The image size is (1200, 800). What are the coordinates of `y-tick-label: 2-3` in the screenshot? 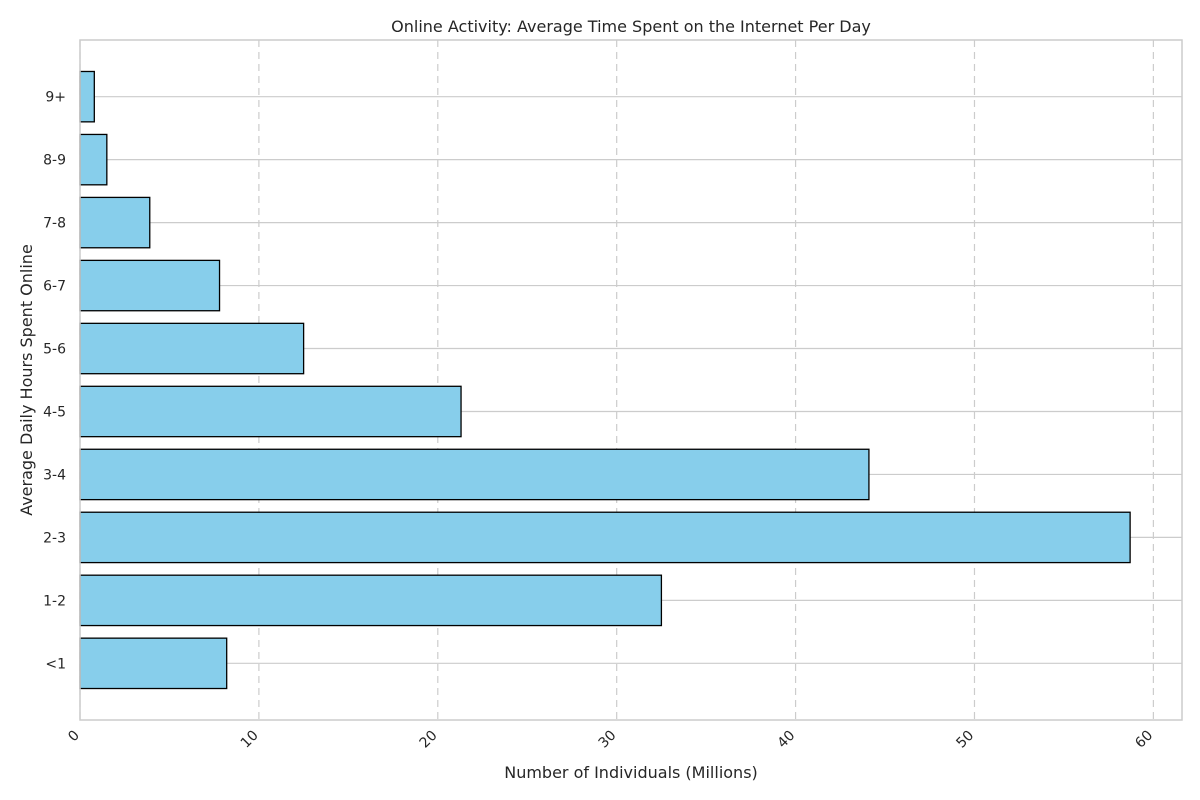 It's located at (54, 538).